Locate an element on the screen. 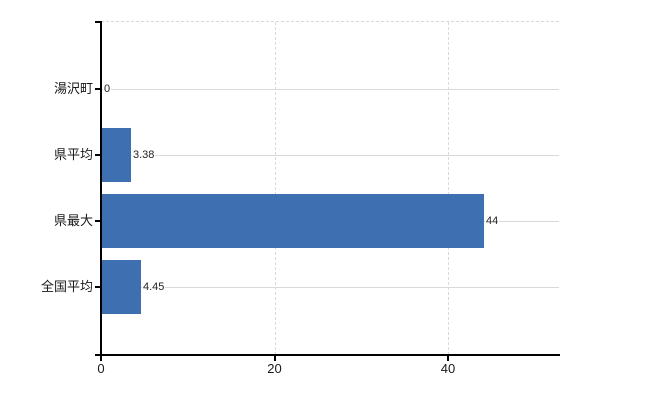 This screenshot has width=650, height=400. category-label: 全国平均 is located at coordinates (66, 286).